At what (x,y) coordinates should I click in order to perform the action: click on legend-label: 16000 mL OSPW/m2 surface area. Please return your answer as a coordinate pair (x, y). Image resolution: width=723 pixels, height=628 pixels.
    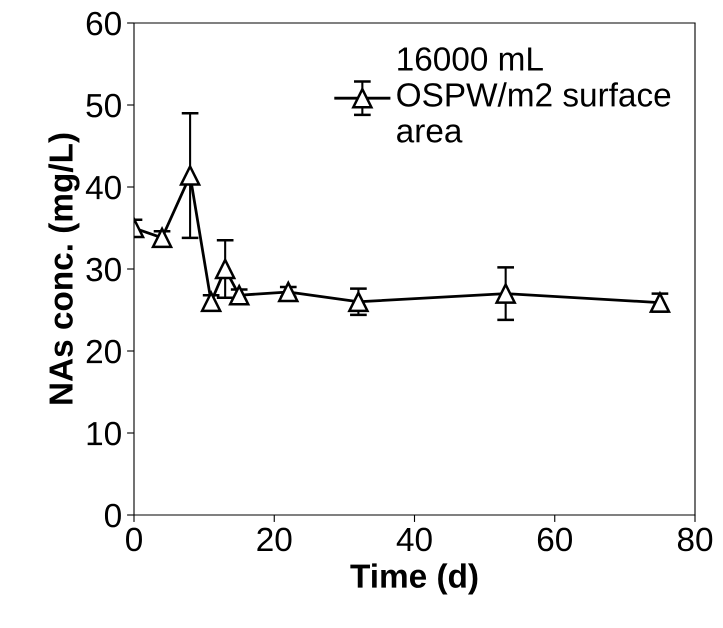
    Looking at the image, I should click on (533, 95).